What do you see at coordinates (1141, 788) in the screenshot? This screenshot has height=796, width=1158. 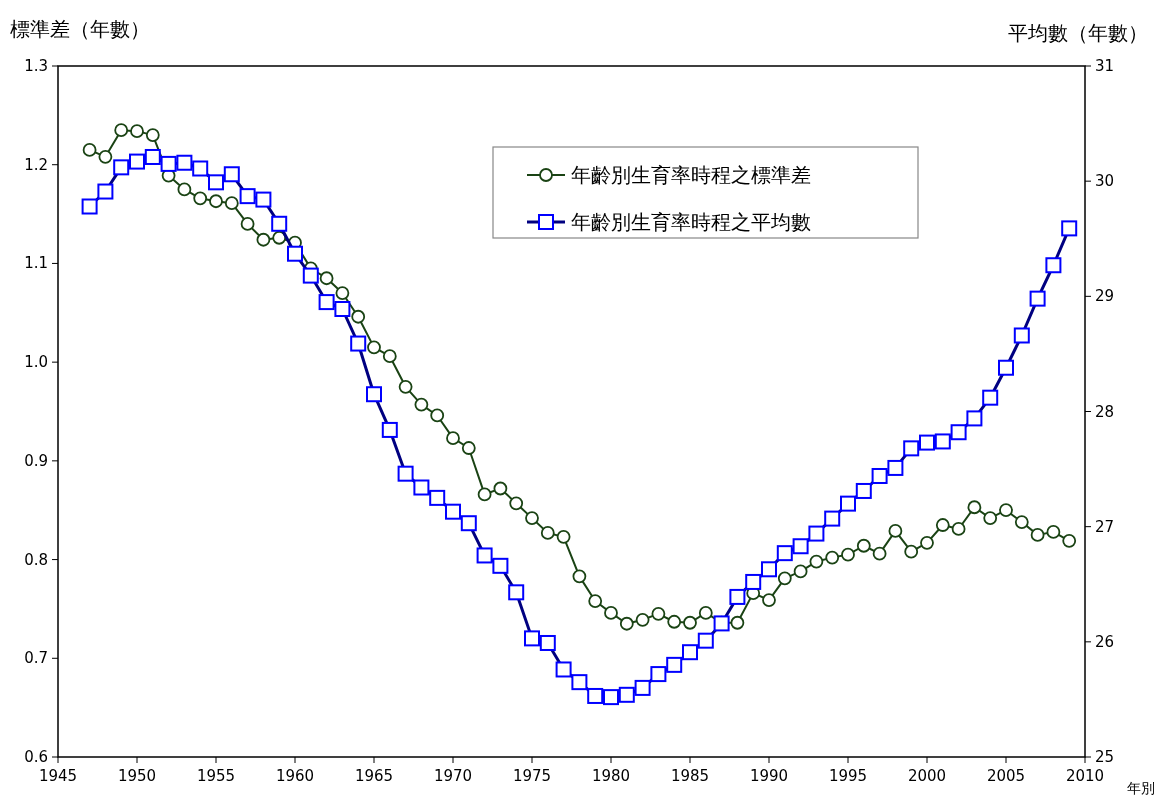 I see `x-axis-title: 年別` at bounding box center [1141, 788].